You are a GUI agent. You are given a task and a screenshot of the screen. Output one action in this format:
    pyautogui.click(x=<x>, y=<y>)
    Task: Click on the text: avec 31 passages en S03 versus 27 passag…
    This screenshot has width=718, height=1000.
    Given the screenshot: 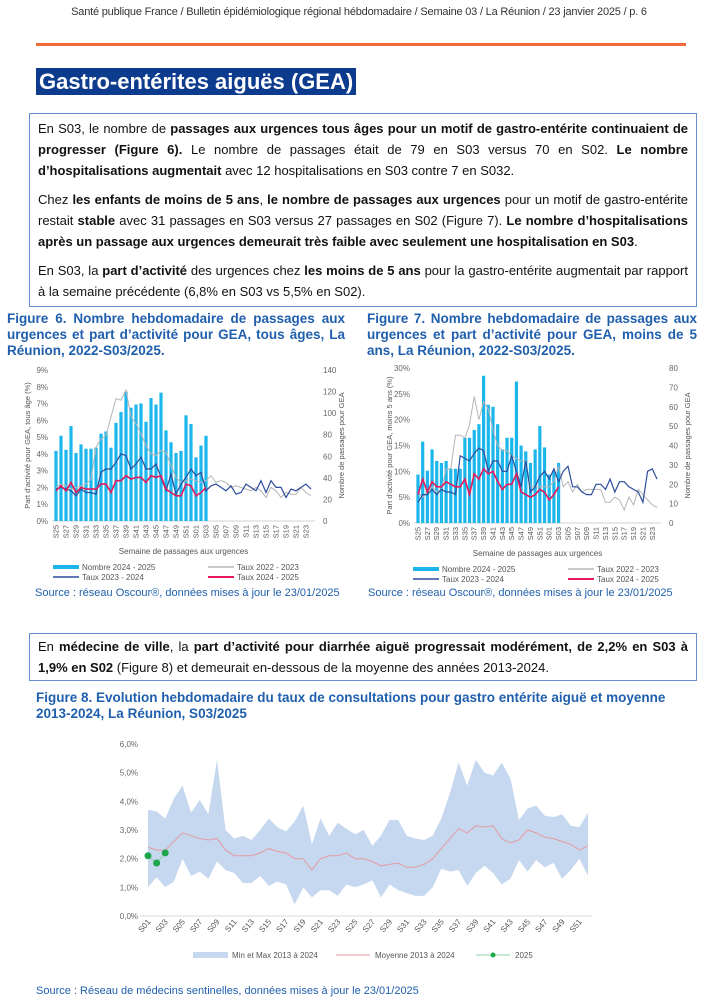 What is the action you would take?
    pyautogui.click(x=311, y=220)
    